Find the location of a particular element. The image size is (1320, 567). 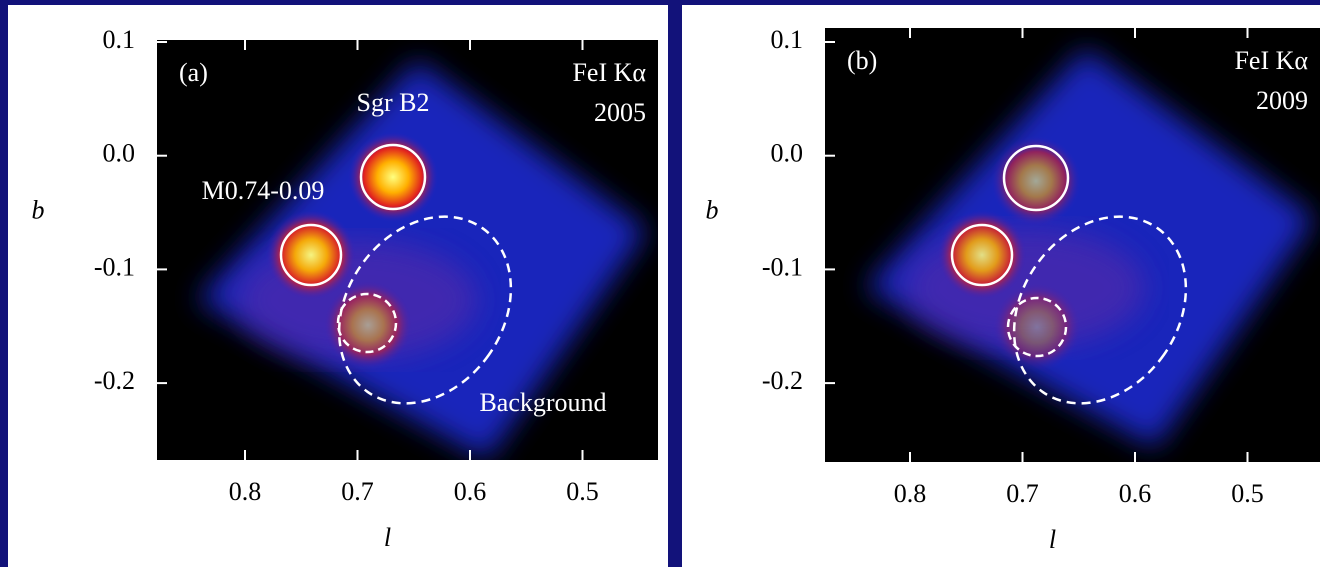

year-label: 2005 is located at coordinates (620, 112).